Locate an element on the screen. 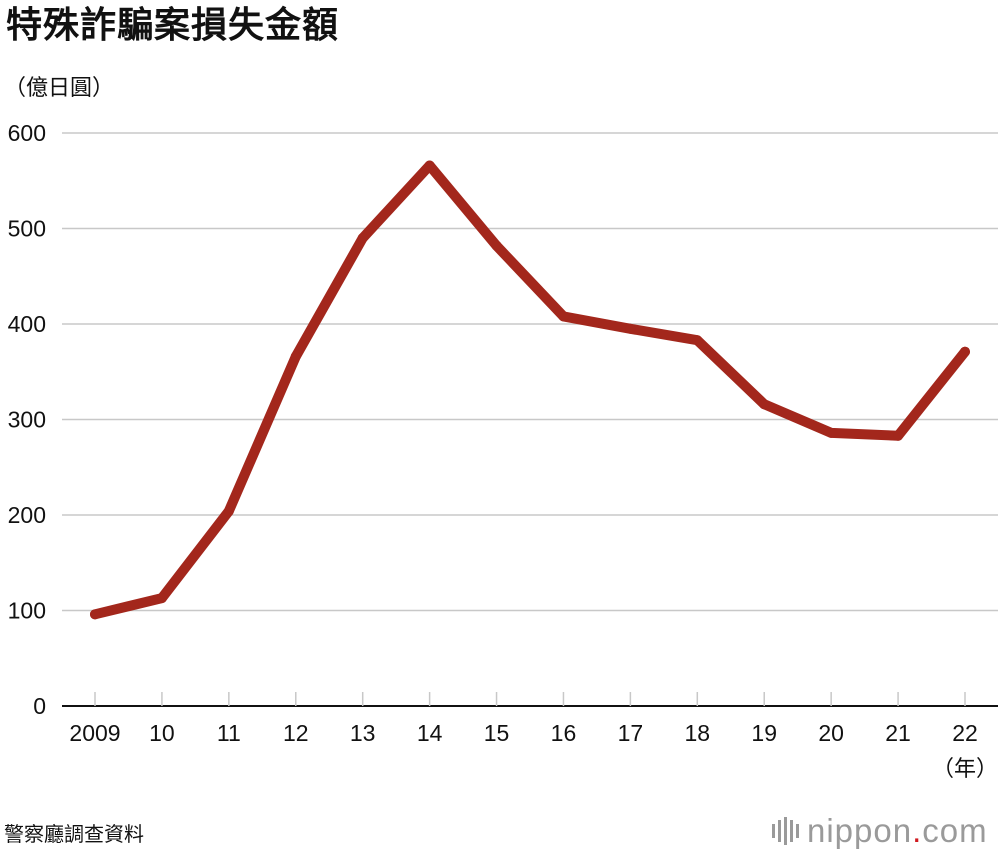 The height and width of the screenshot is (856, 1000). y-tick-label: 300 is located at coordinates (27, 420).